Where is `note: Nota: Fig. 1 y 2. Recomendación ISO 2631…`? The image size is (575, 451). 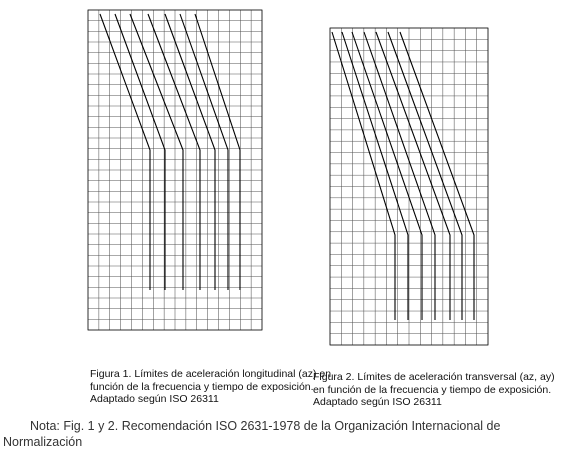 note: Nota: Fig. 1 y 2. Recomendación ISO 2631… is located at coordinates (252, 434).